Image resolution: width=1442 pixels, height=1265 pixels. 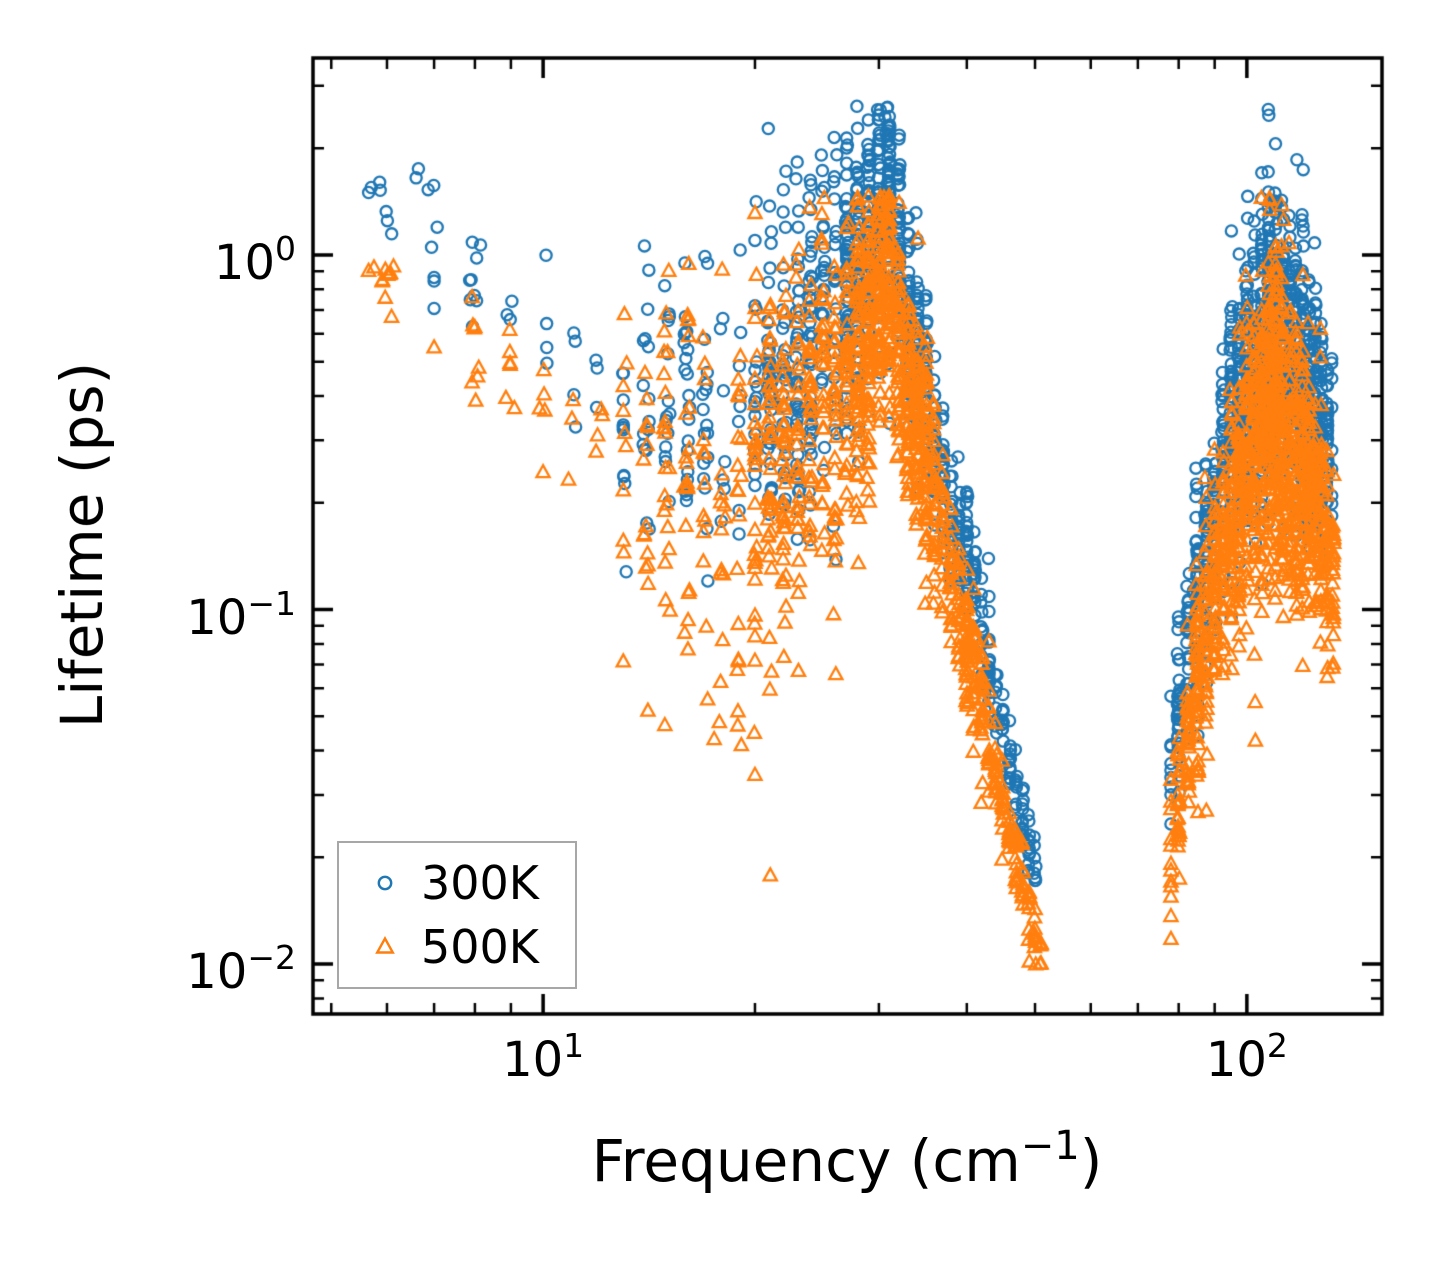 I want to click on x-axis-title: Frequency (cm−1), so click(x=847, y=1158).